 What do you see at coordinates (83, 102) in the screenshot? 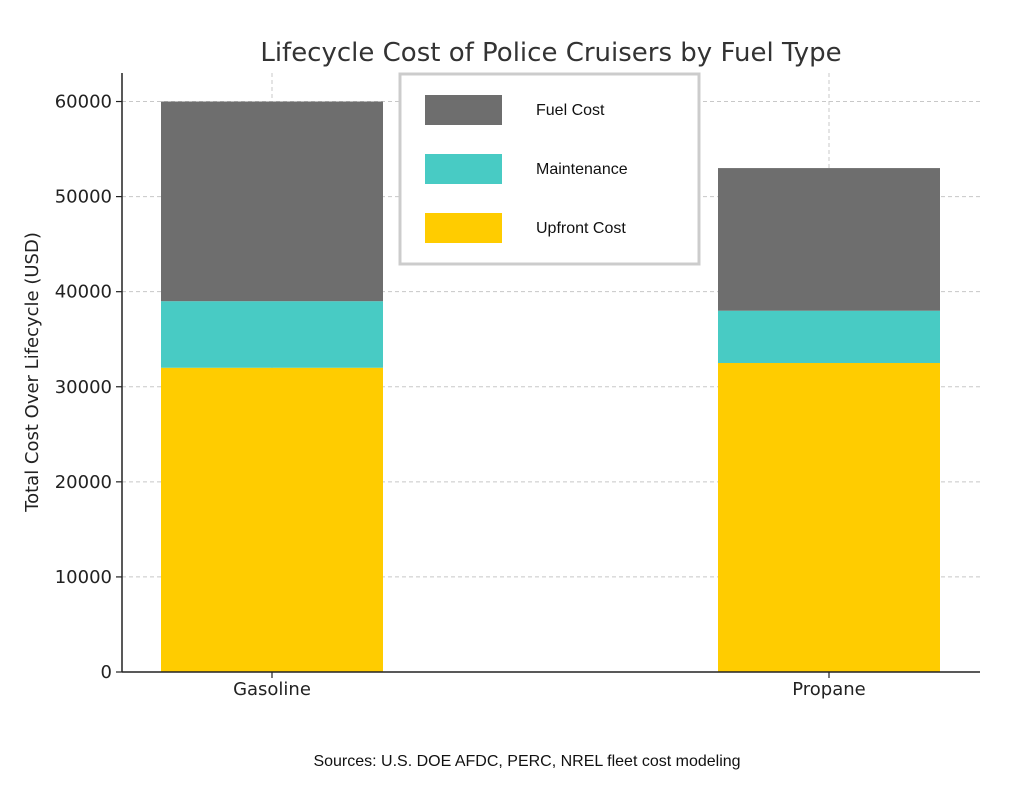
I see `y-tick-label-60000: 60000` at bounding box center [83, 102].